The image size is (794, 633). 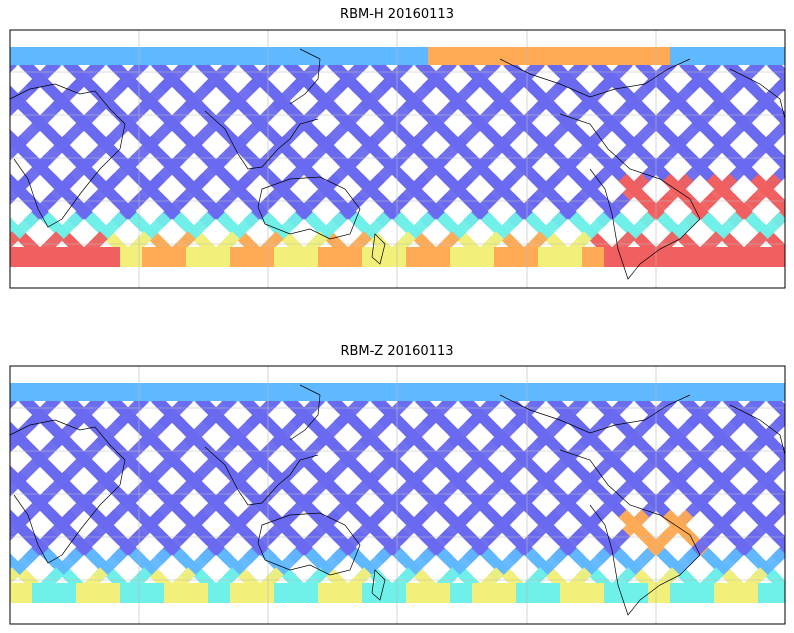 I want to click on panel-title-rbm-z: RBM-Z 20160113, so click(x=397, y=351).